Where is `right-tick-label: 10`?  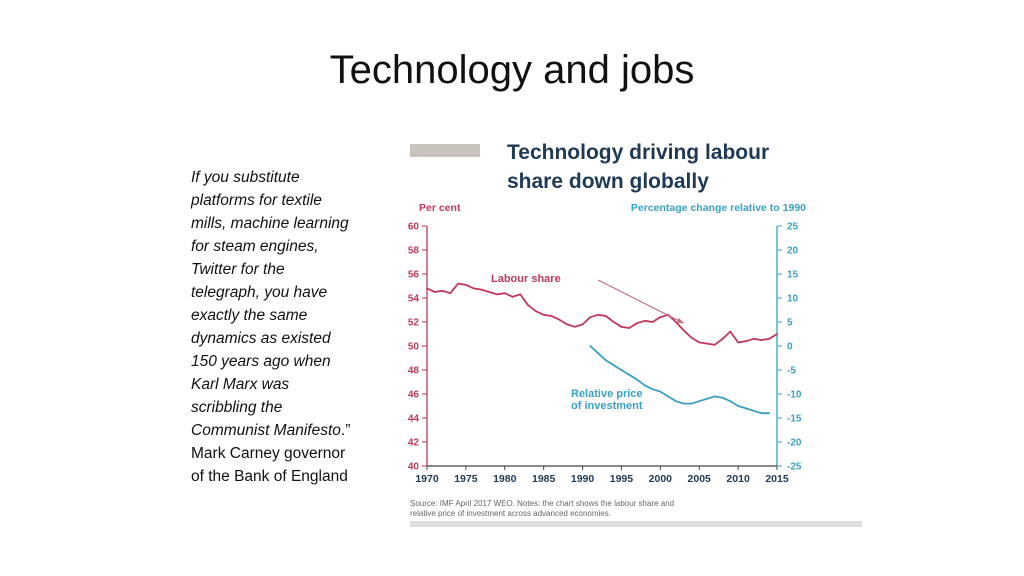 right-tick-label: 10 is located at coordinates (793, 299).